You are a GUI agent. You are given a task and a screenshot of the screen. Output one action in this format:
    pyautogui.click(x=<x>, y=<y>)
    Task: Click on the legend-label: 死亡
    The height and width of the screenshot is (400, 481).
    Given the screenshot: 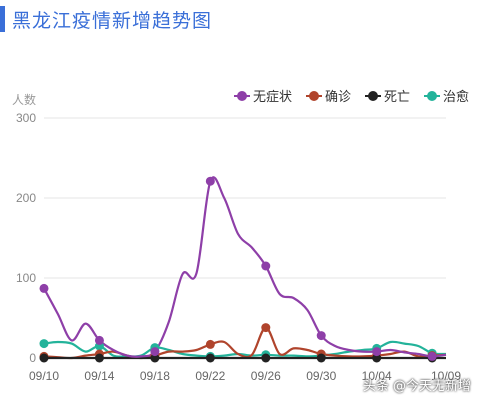 What is the action you would take?
    pyautogui.click(x=396, y=97)
    